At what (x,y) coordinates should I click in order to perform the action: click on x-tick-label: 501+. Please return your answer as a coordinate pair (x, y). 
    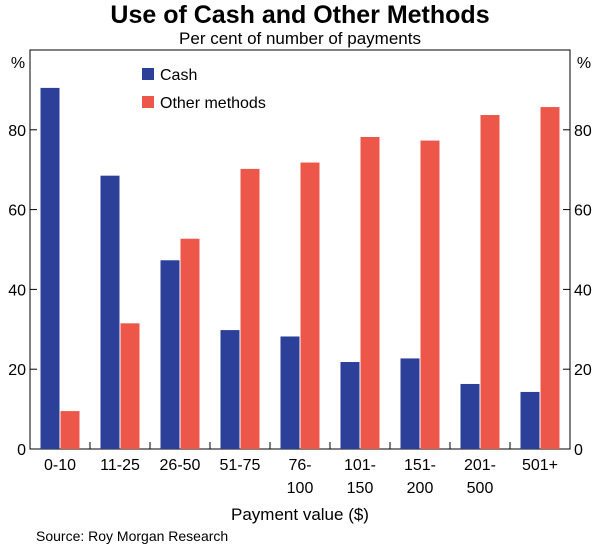
    Looking at the image, I should click on (540, 465).